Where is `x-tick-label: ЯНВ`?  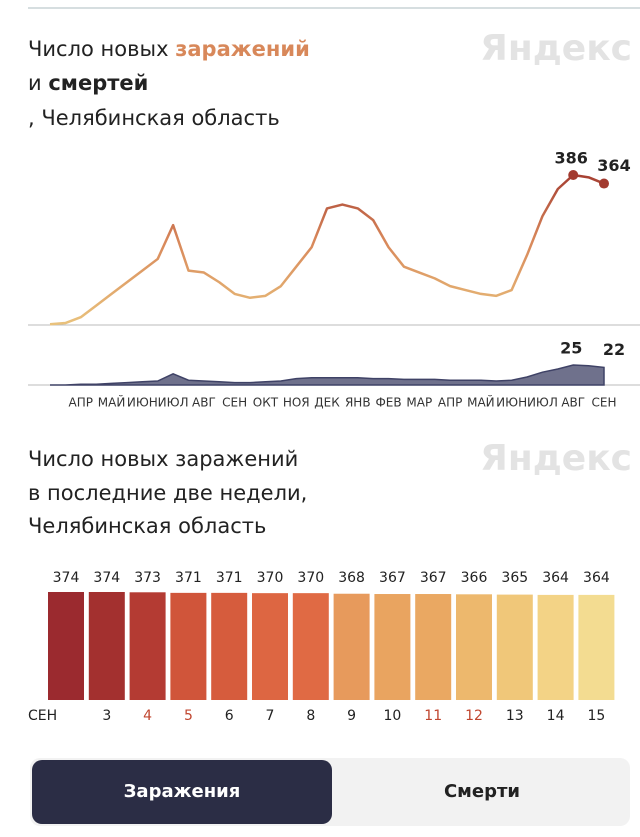 x-tick-label: ЯНВ is located at coordinates (358, 403).